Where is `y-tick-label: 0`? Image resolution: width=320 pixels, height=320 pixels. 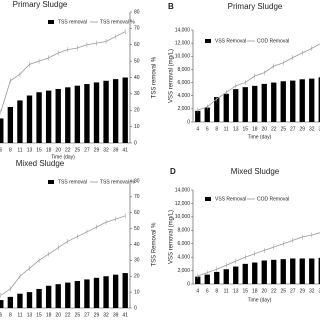 y-tick-label: 0 is located at coordinates (188, 284).